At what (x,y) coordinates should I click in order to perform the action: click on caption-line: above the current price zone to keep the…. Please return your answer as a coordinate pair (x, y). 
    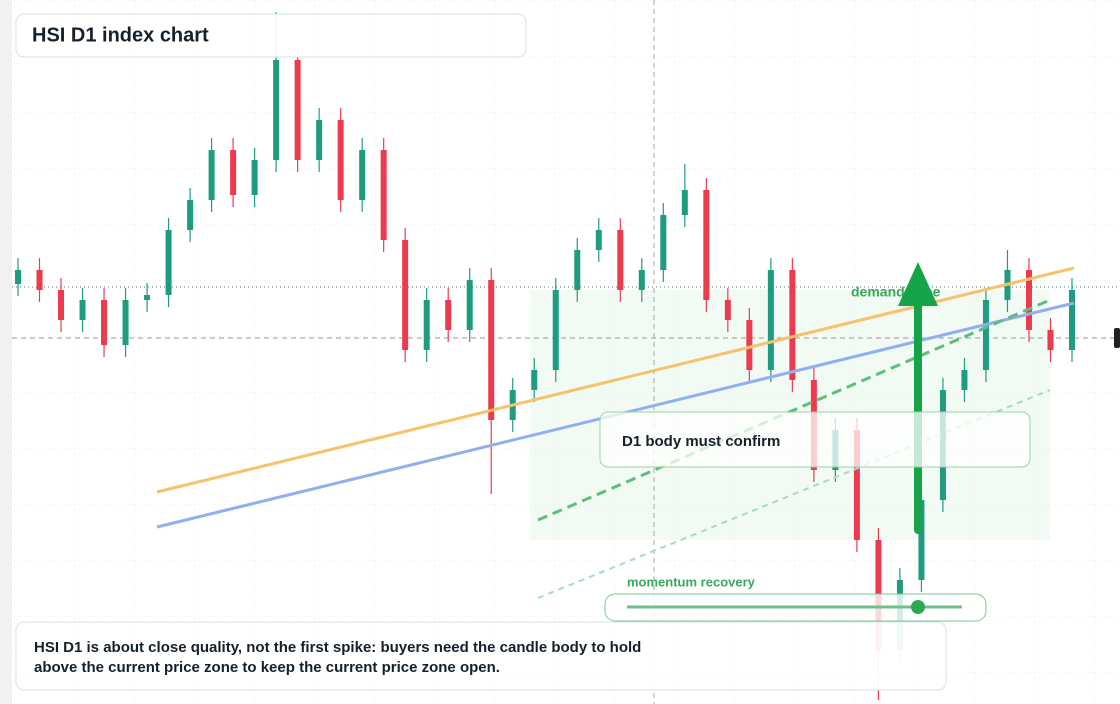
    Looking at the image, I should click on (267, 667).